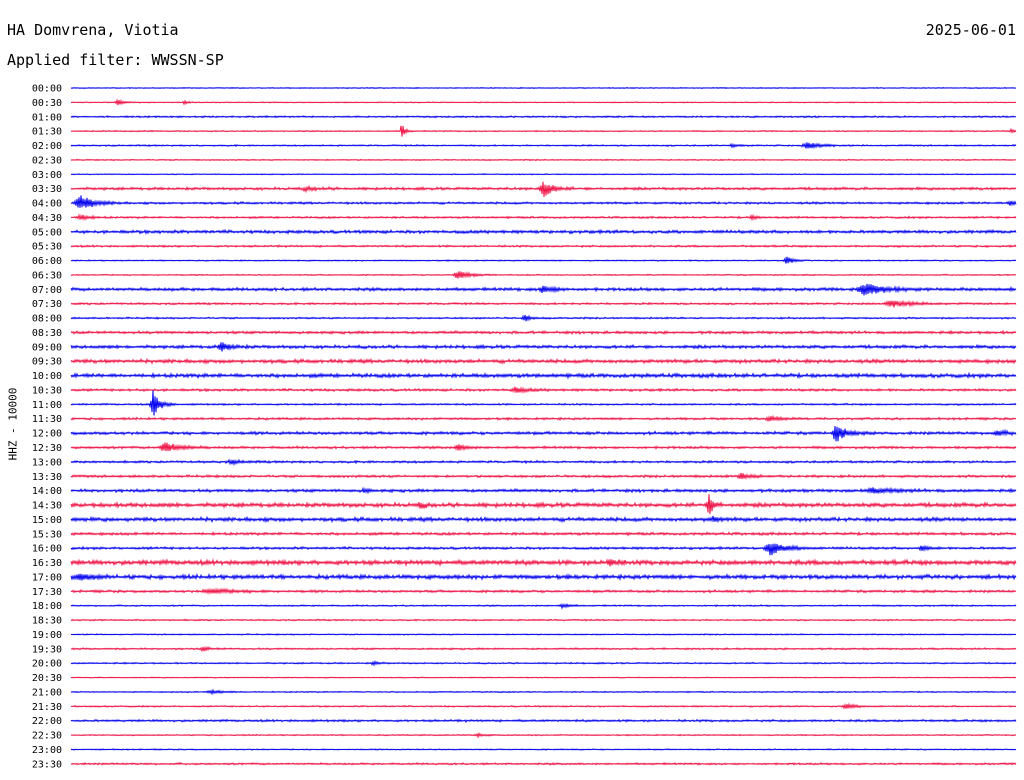 This screenshot has width=1024, height=780. What do you see at coordinates (47, 304) in the screenshot?
I see `time-label: 07:30` at bounding box center [47, 304].